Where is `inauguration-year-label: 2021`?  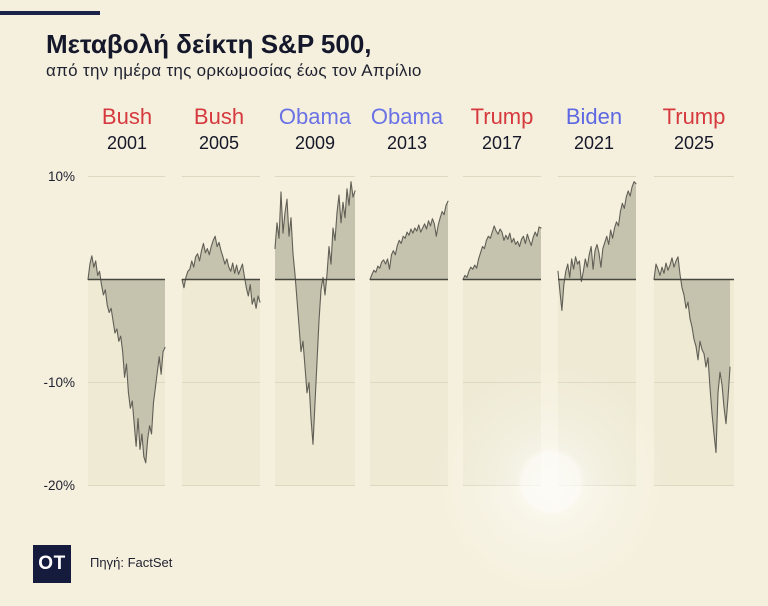 inauguration-year-label: 2021 is located at coordinates (594, 143).